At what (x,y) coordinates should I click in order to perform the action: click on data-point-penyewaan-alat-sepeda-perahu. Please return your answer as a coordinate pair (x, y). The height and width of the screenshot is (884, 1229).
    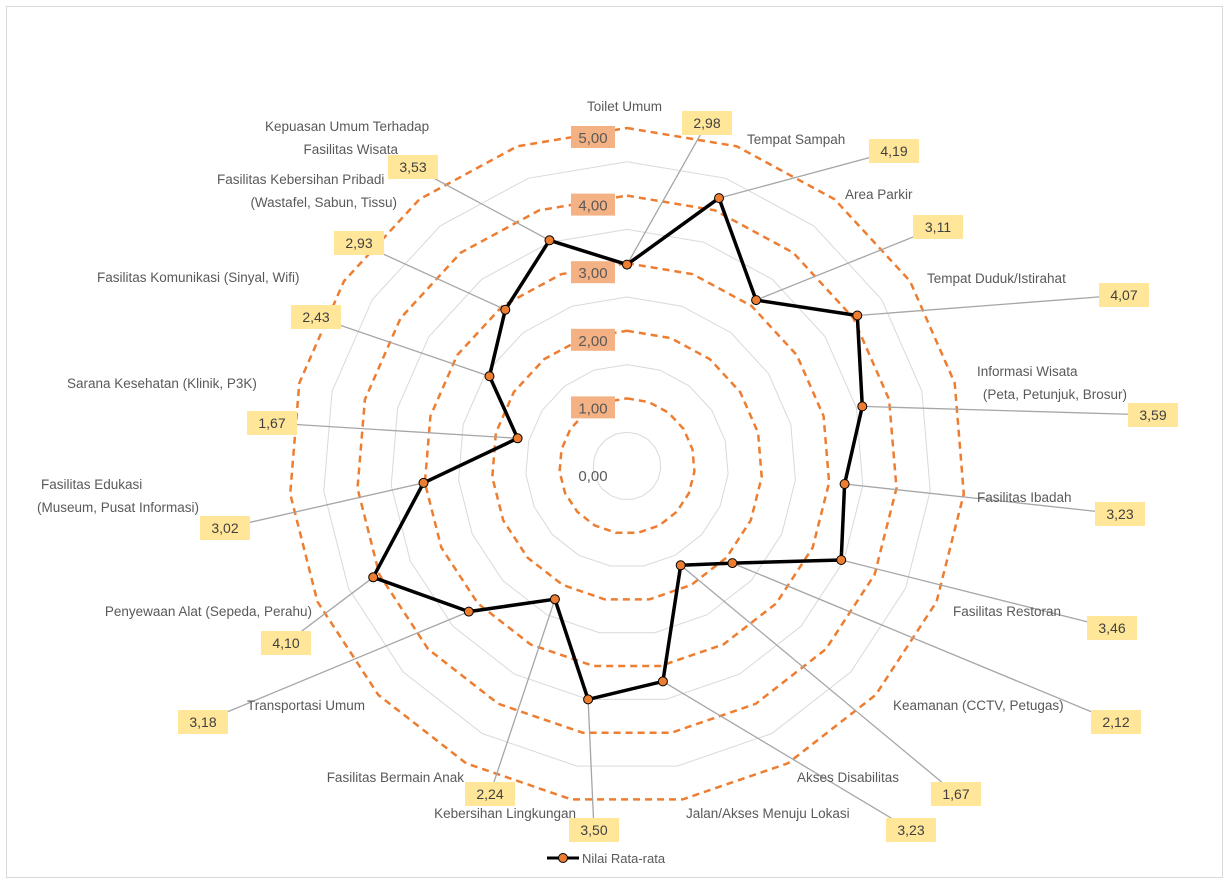
    Looking at the image, I should click on (373, 577).